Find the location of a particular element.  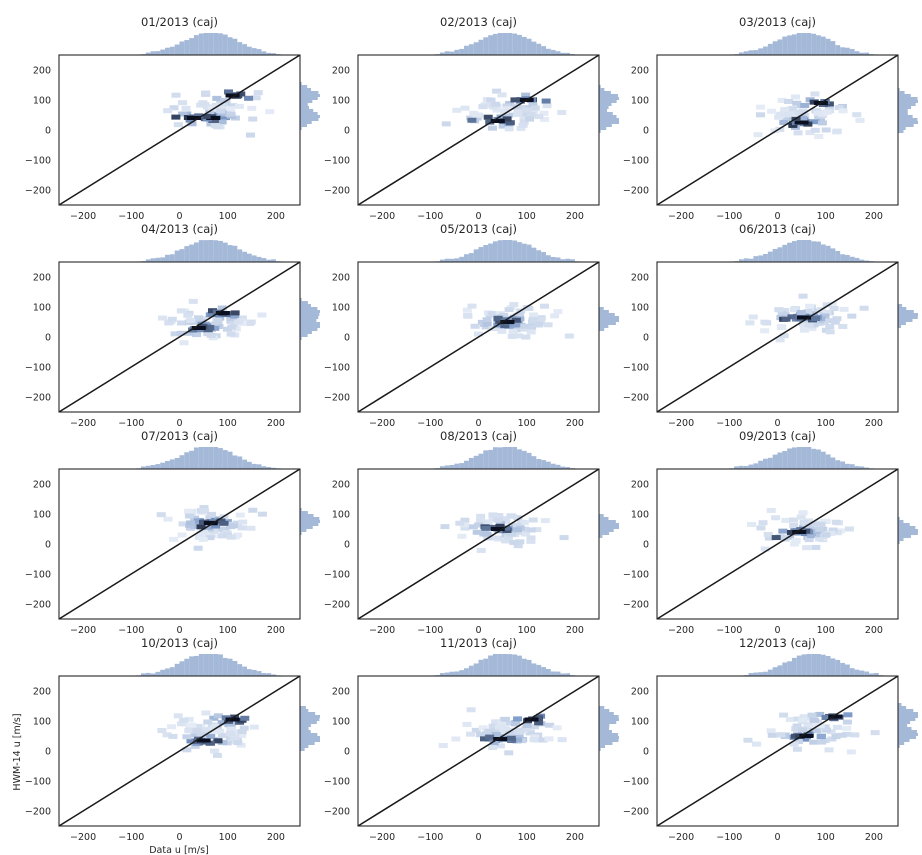

marginal-y-histogram is located at coordinates (310, 521).